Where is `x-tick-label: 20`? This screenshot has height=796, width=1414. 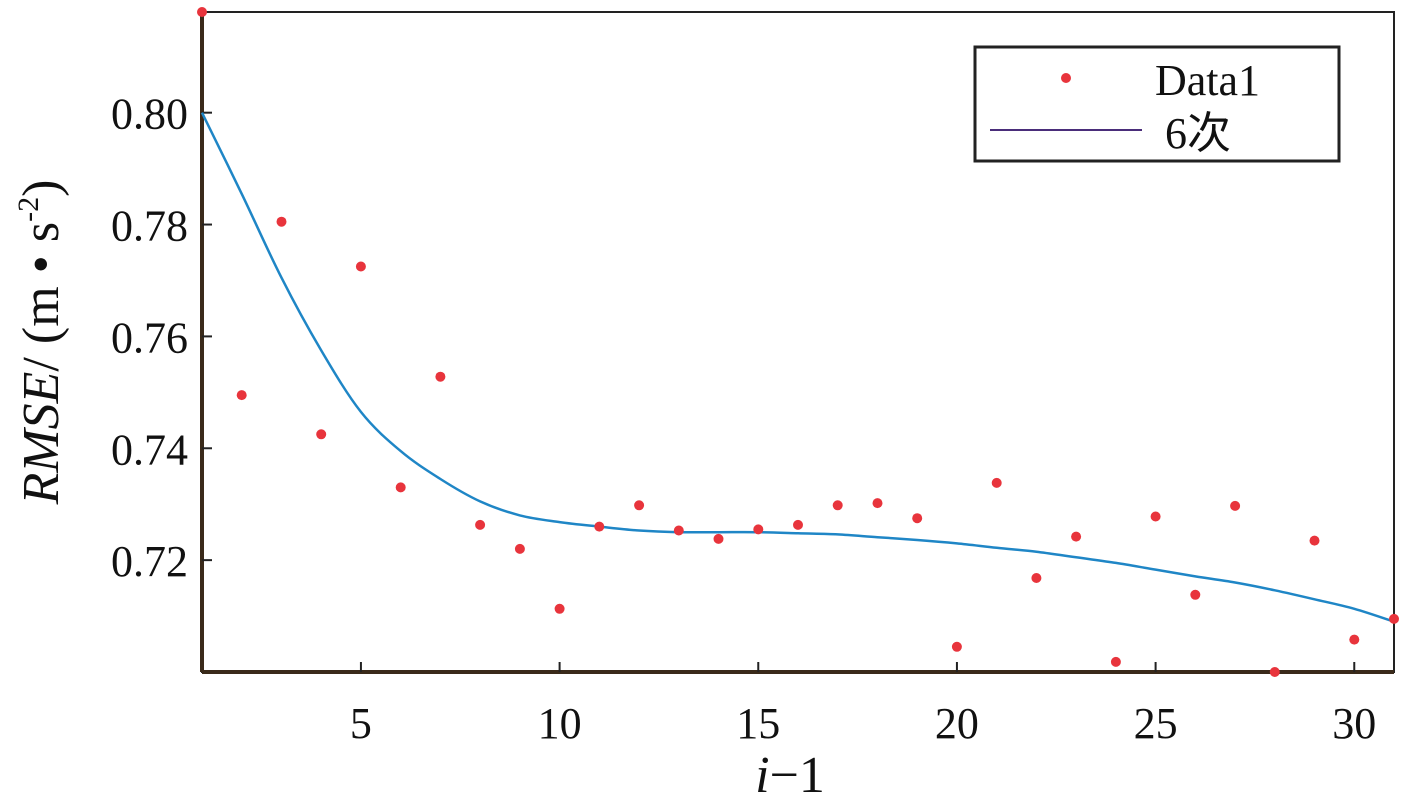 x-tick-label: 20 is located at coordinates (957, 723).